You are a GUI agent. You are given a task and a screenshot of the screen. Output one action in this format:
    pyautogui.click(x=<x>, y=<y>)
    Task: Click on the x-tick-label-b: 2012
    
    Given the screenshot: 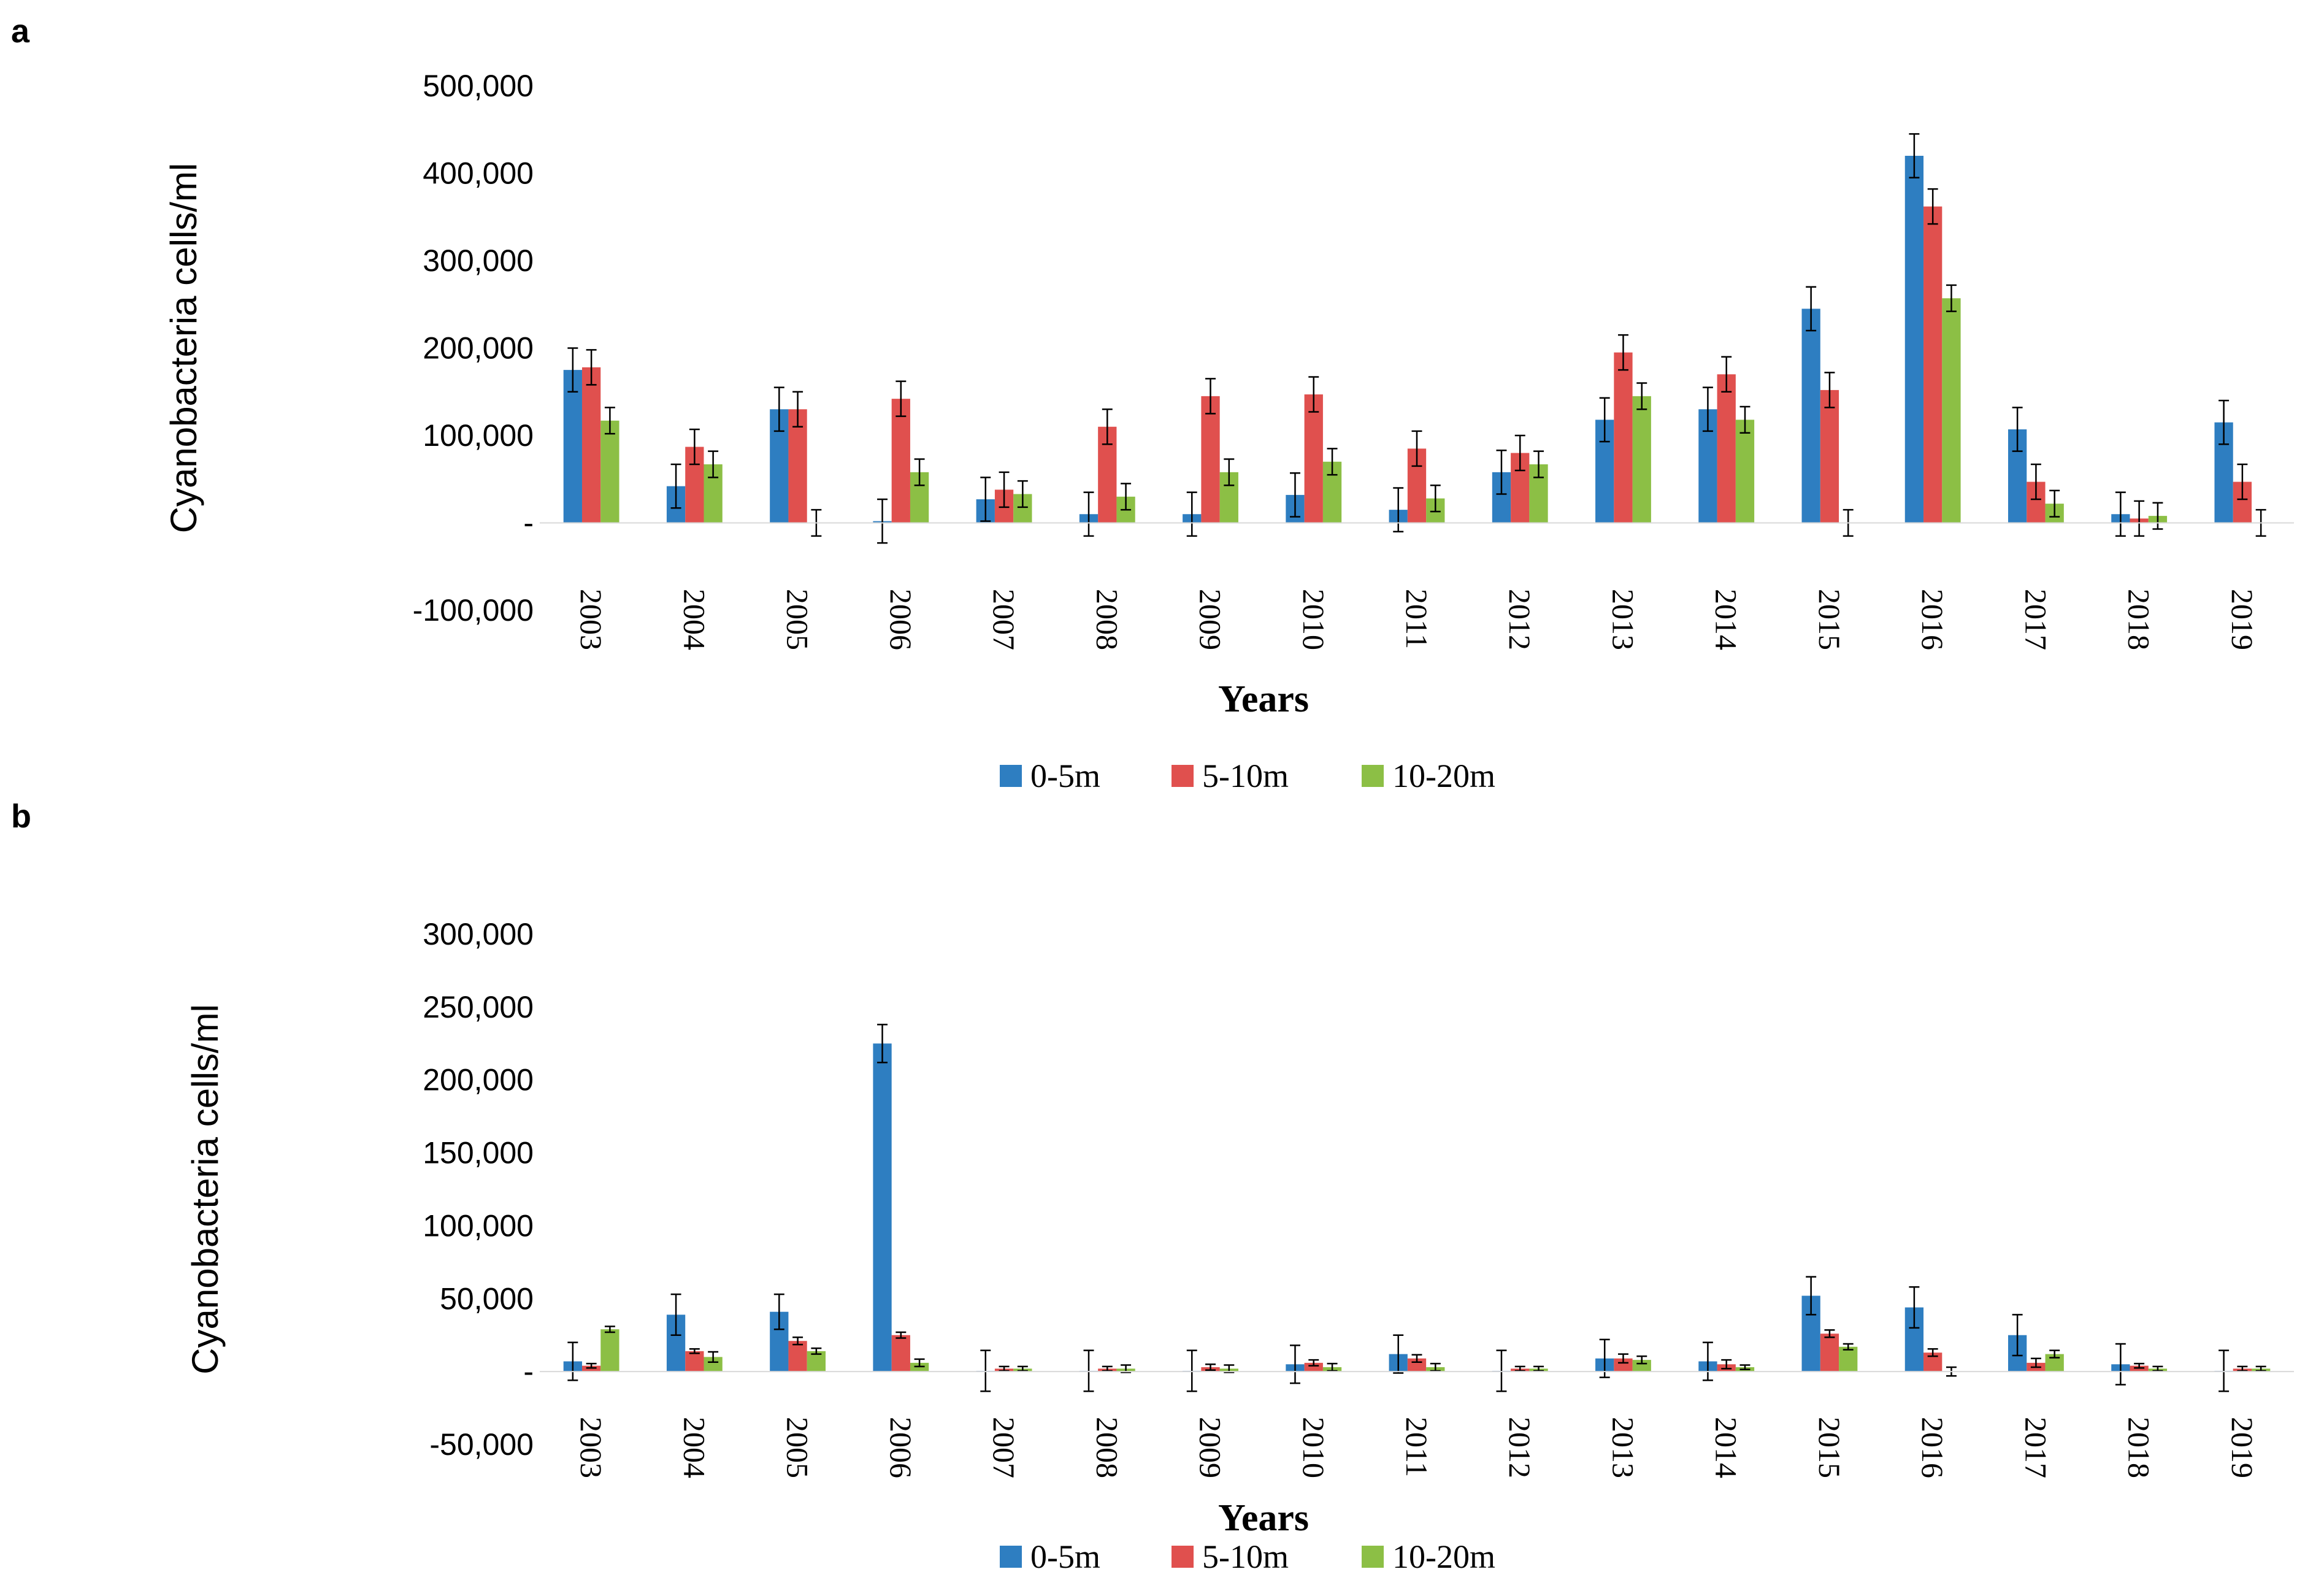 What is the action you would take?
    pyautogui.click(x=1520, y=1447)
    